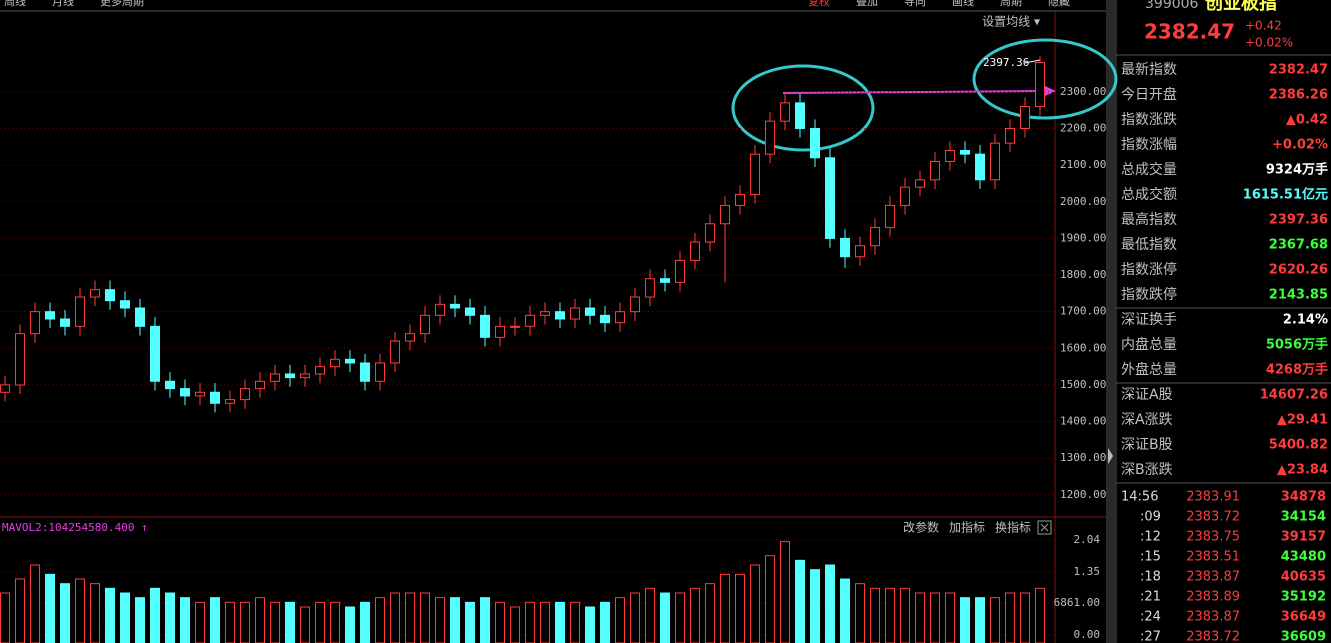  Describe the element at coordinates (1297, 345) in the screenshot. I see `quote-value: 5056万手` at that location.